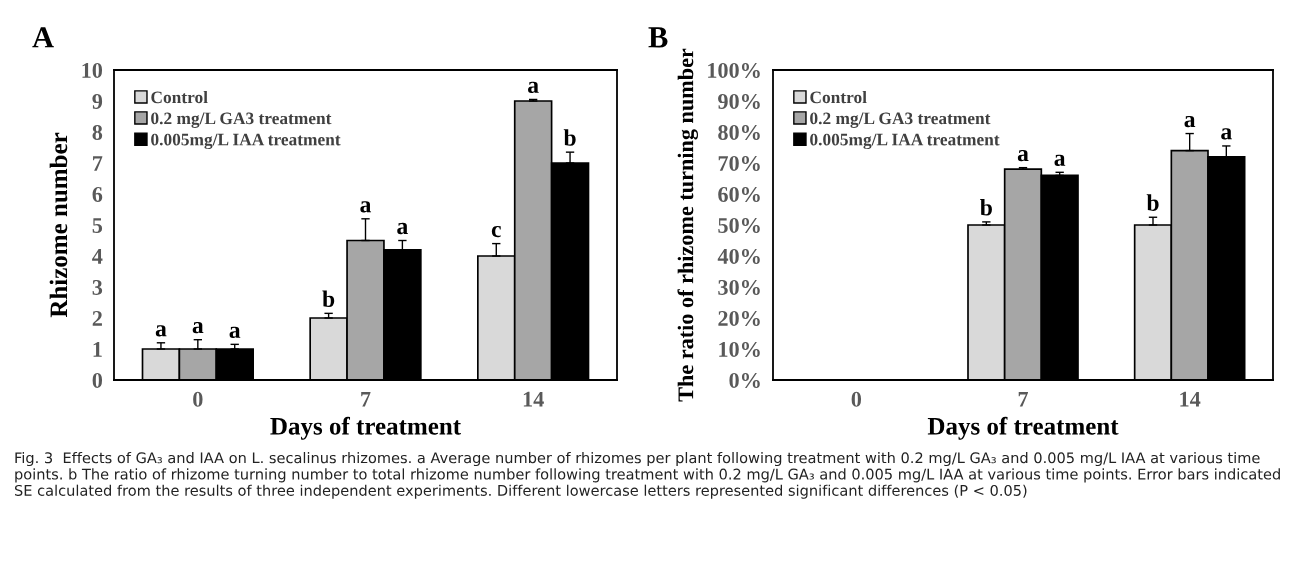 This screenshot has width=1293, height=563. I want to click on y-tick-label: 50%, so click(739, 225).